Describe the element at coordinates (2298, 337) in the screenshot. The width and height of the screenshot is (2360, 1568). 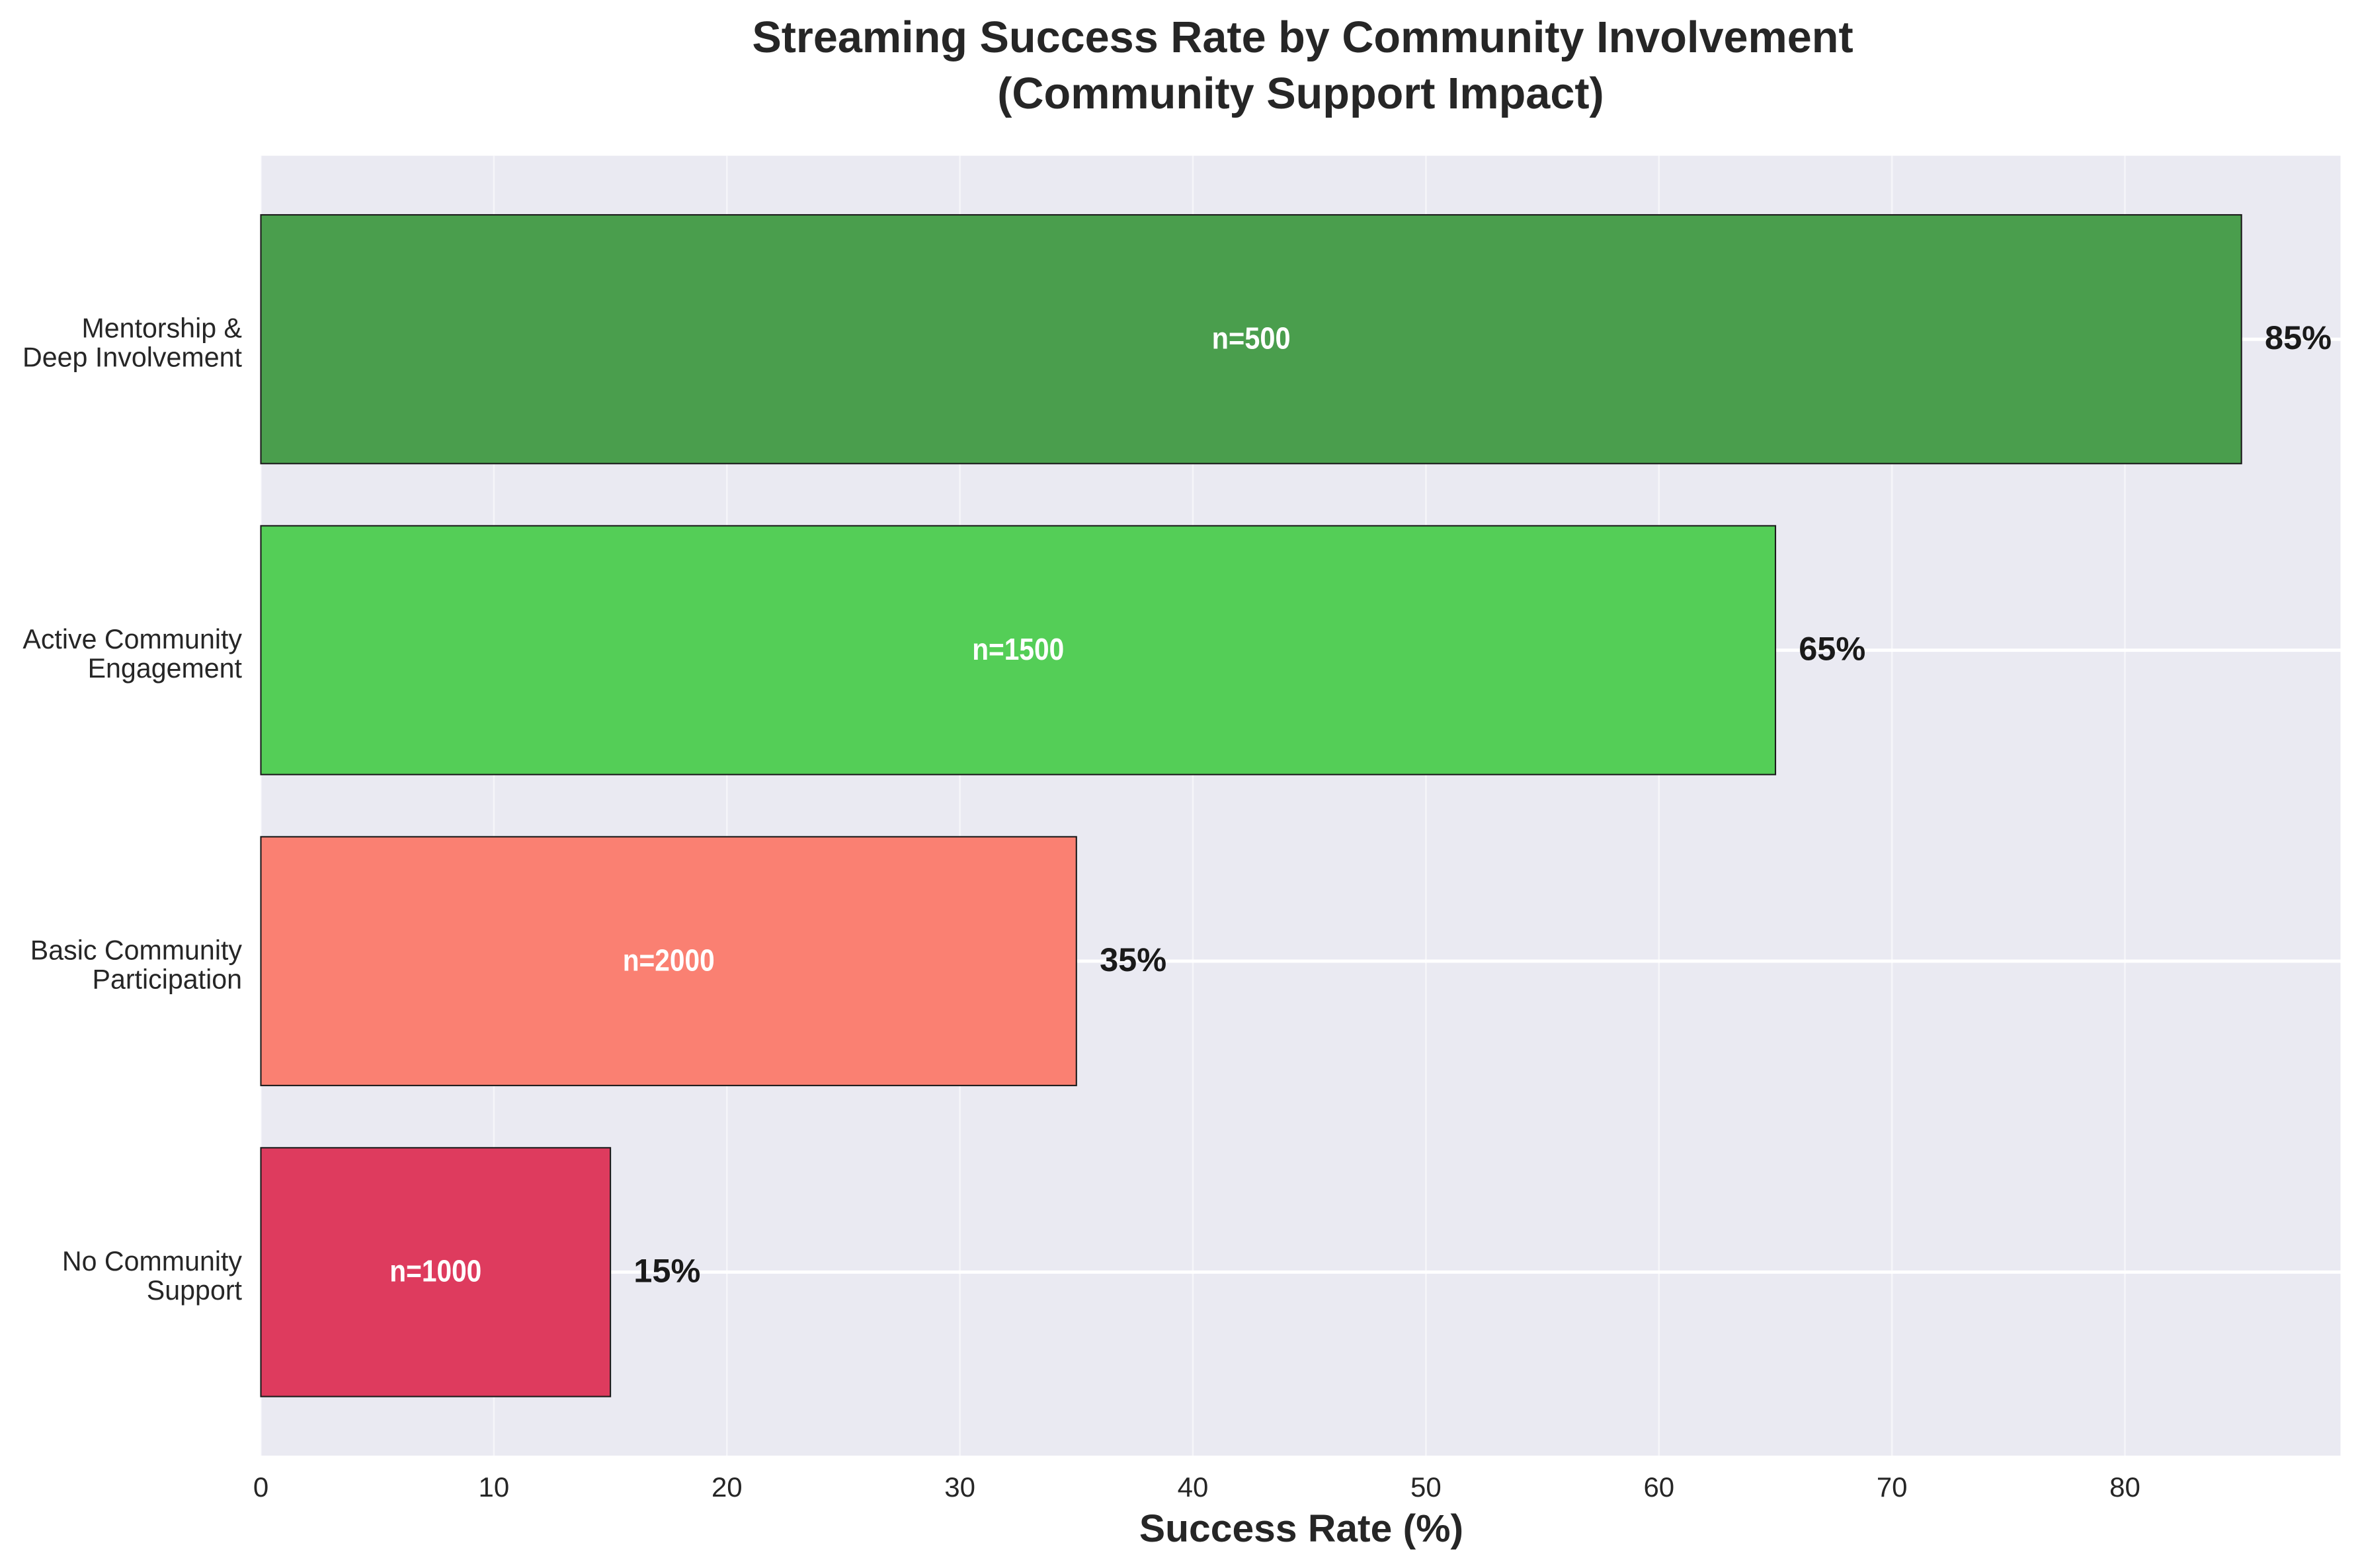
I see `svg-text: 85%` at that location.